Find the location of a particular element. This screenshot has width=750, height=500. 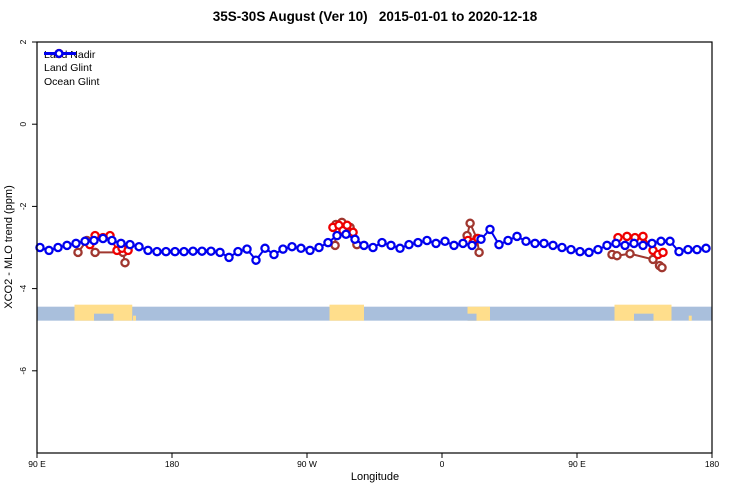

strip-ocean is located at coordinates (374, 313).